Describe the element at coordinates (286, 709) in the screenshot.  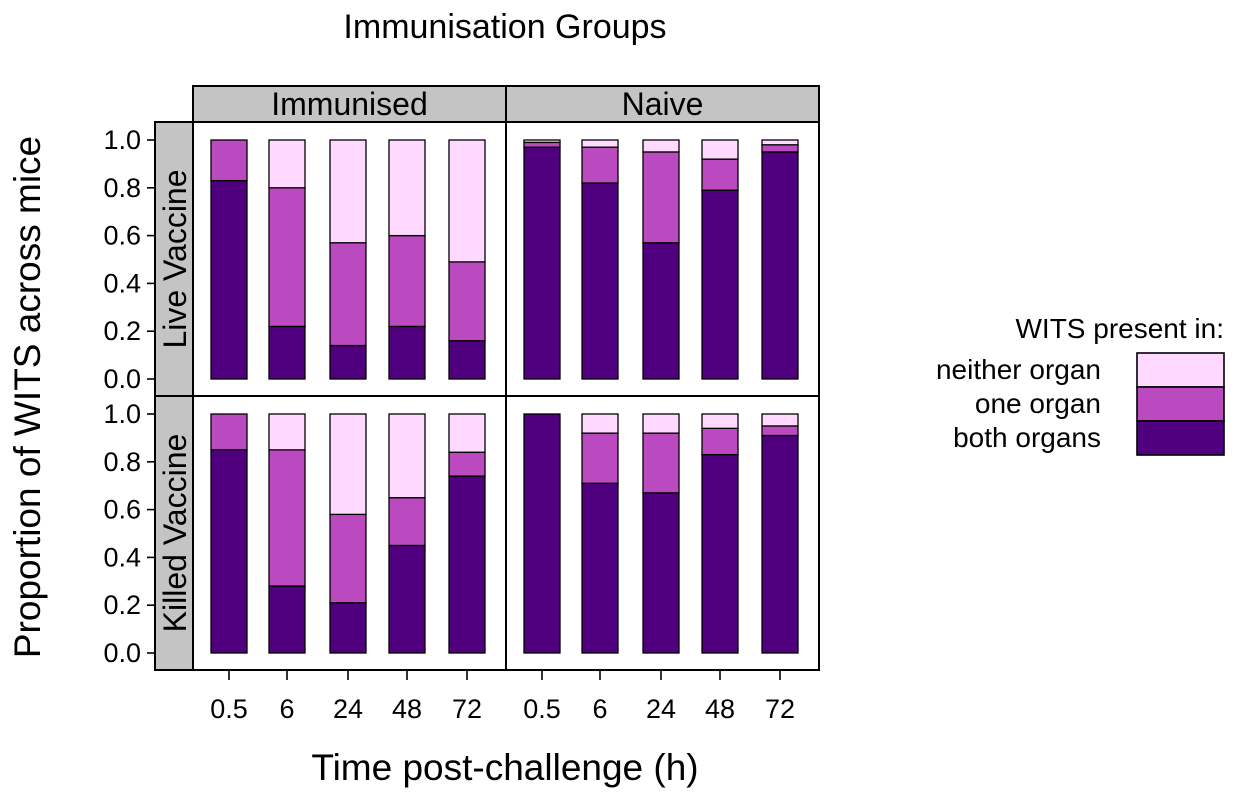
I see `x-tick-label: 6` at that location.